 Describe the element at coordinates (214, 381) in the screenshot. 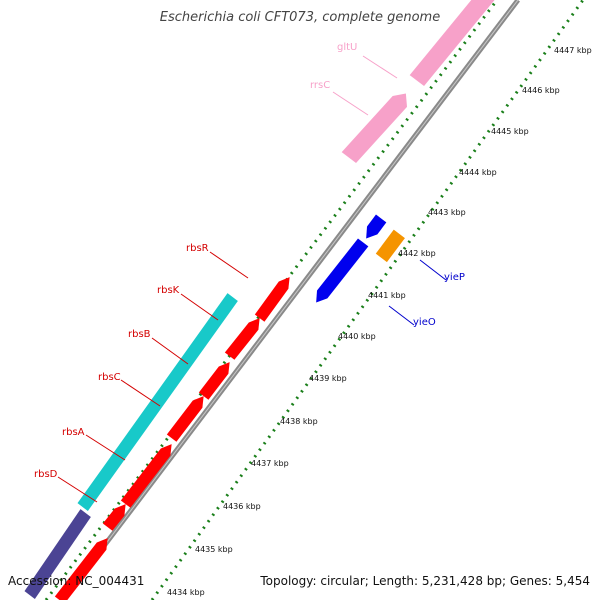

I see `rbsB-feature` at that location.